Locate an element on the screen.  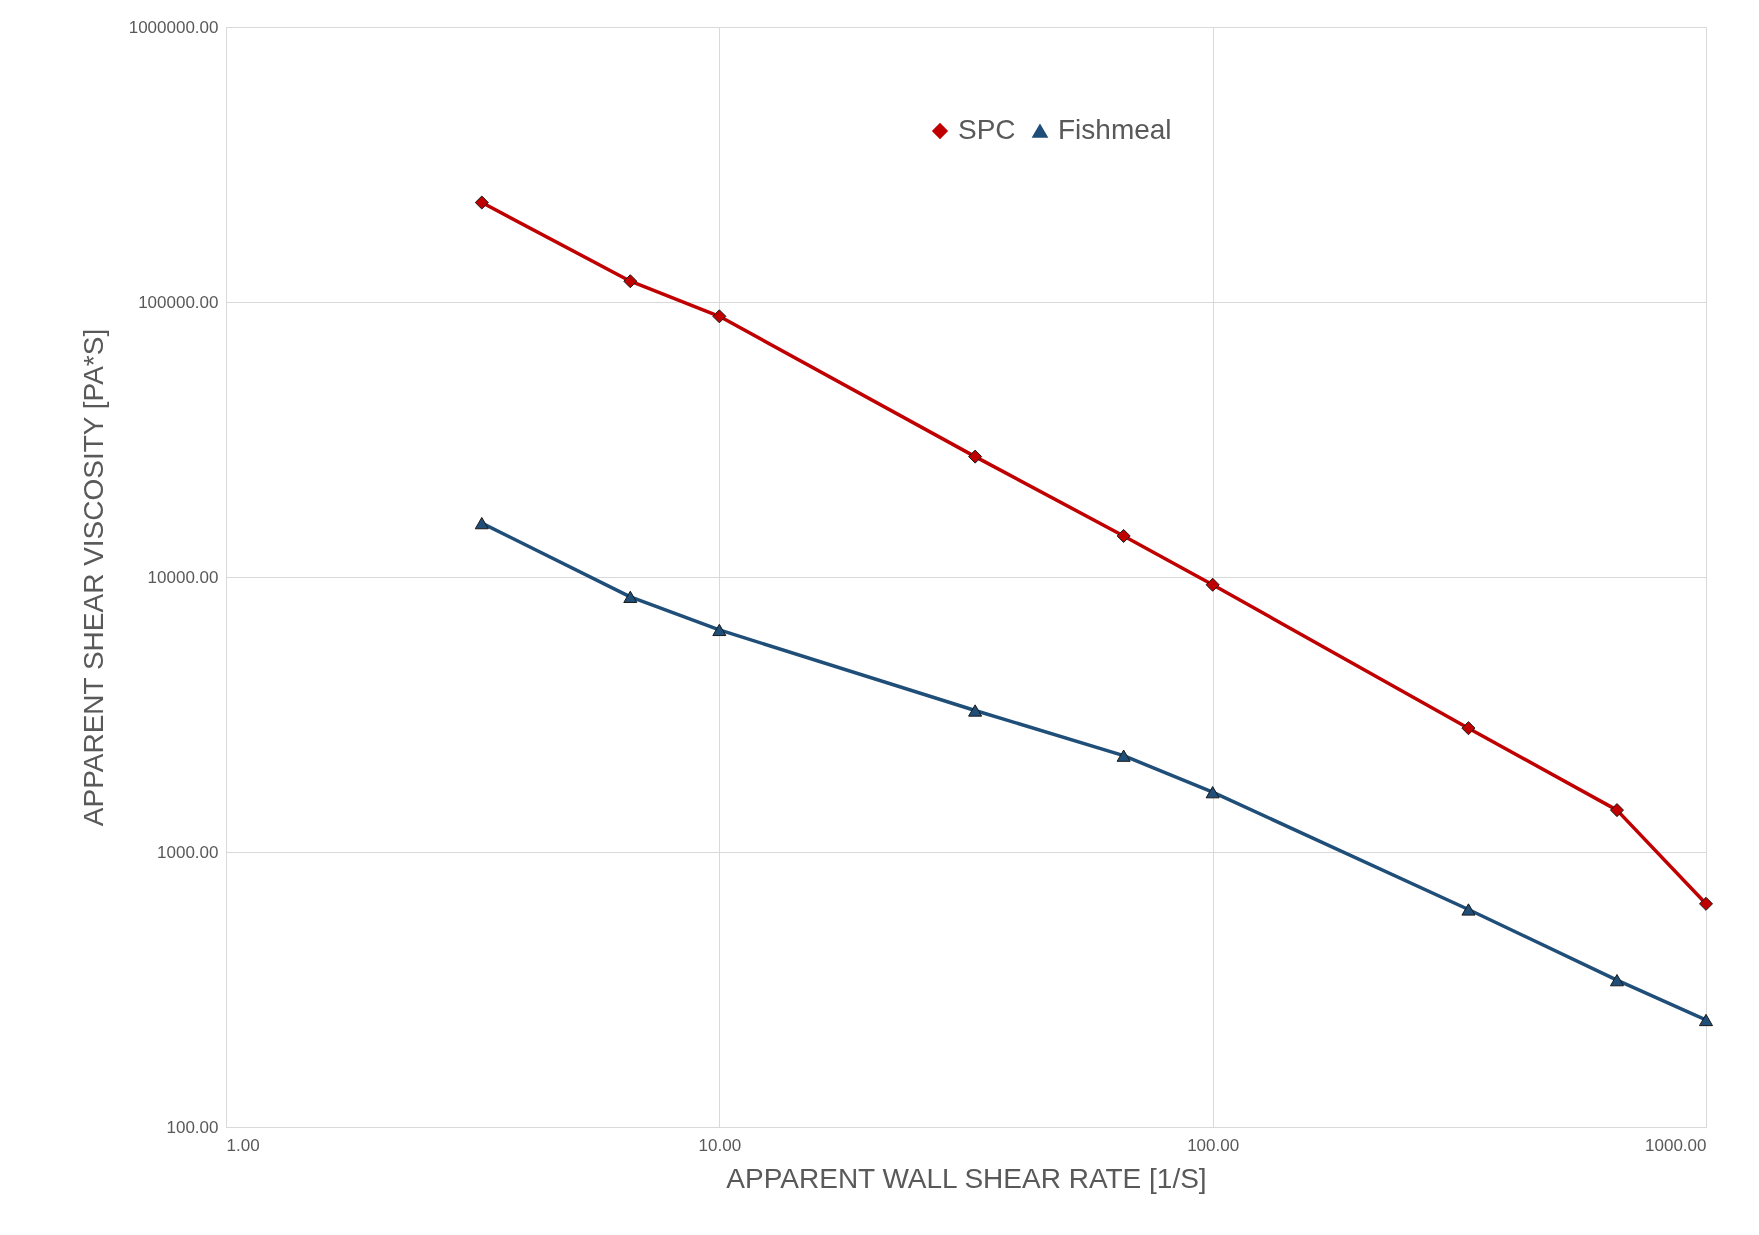
y-tick-label: 1000.00 is located at coordinates (188, 852).